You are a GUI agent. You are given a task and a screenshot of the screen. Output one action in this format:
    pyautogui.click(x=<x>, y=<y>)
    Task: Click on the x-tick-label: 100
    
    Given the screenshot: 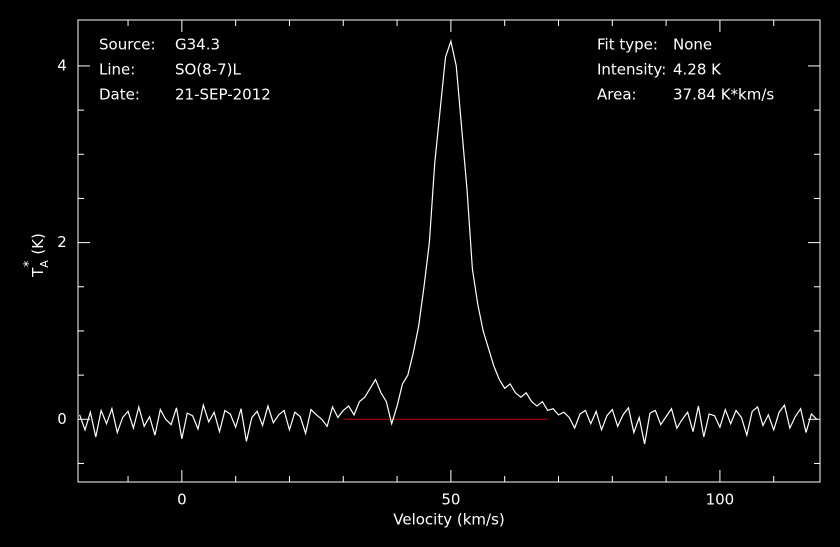 What is the action you would take?
    pyautogui.click(x=720, y=500)
    